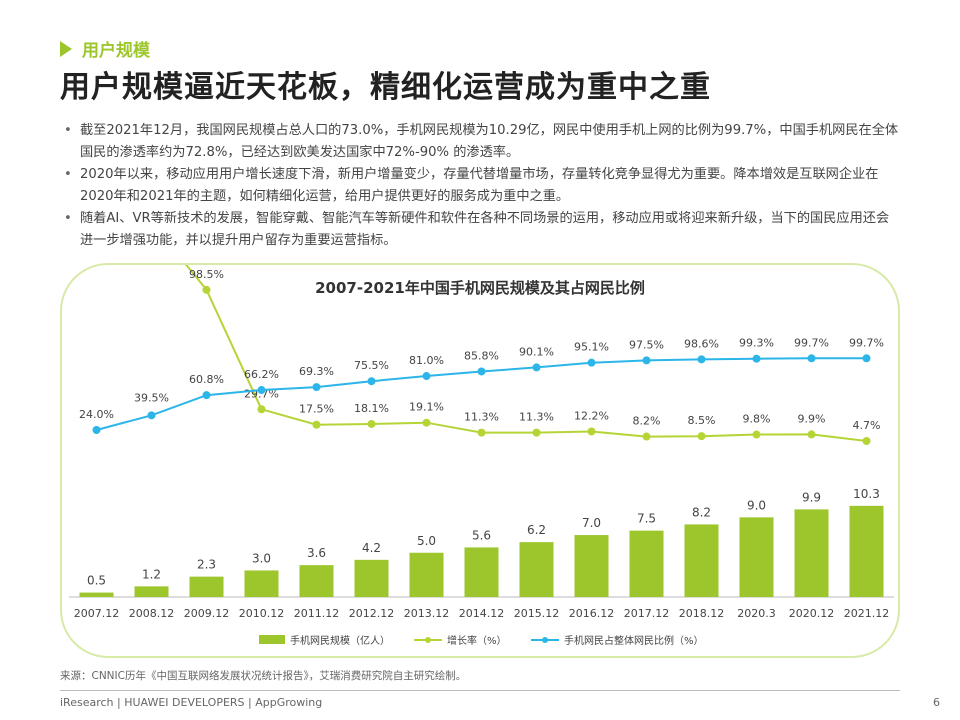  What do you see at coordinates (372, 613) in the screenshot?
I see `x-tick-label: 2012.12` at bounding box center [372, 613].